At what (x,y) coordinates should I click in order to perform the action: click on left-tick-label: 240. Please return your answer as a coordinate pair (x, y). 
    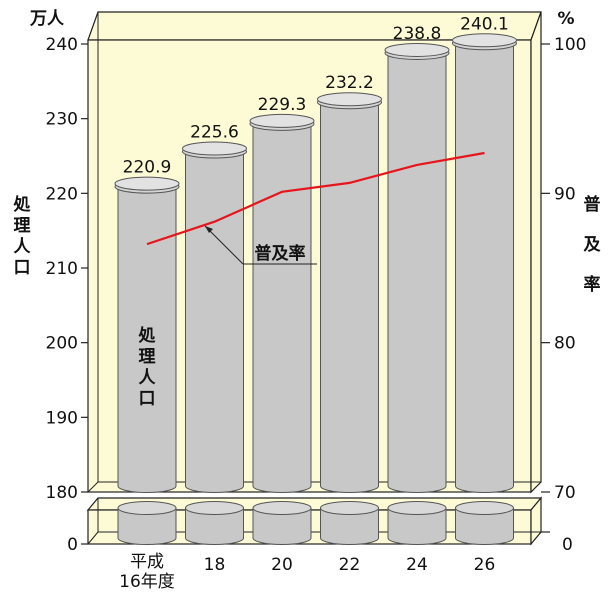
    Looking at the image, I should click on (62, 45).